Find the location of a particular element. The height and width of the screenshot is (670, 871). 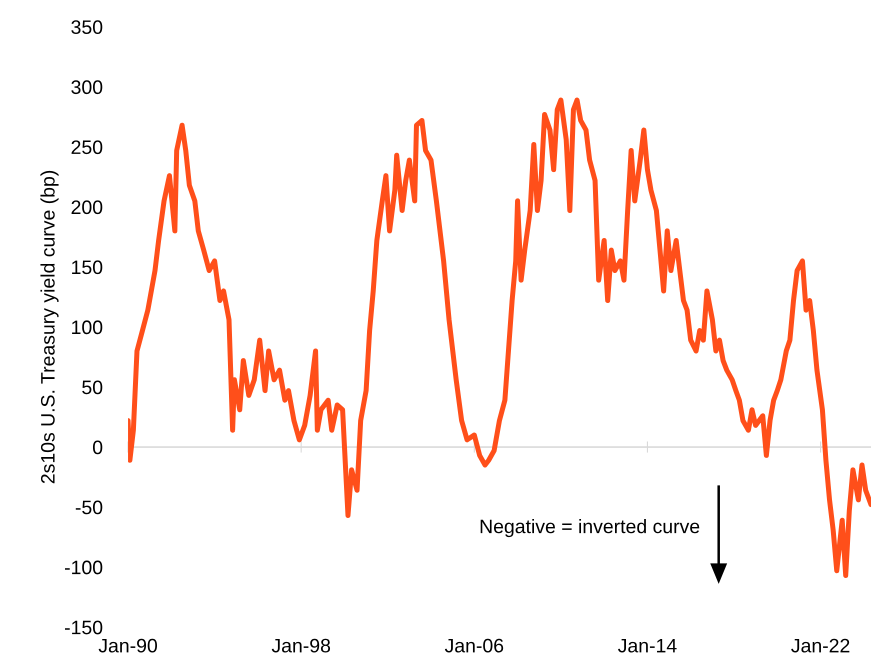

x-tick-label: Jan-06 is located at coordinates (474, 645).